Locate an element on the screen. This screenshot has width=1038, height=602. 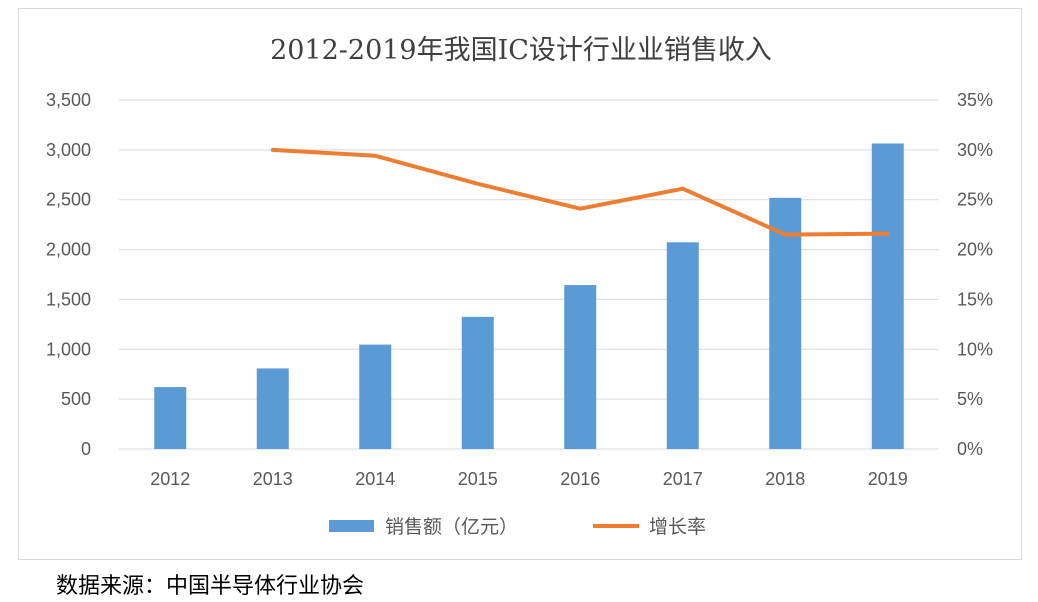
right-tick-label: 25% is located at coordinates (975, 200).